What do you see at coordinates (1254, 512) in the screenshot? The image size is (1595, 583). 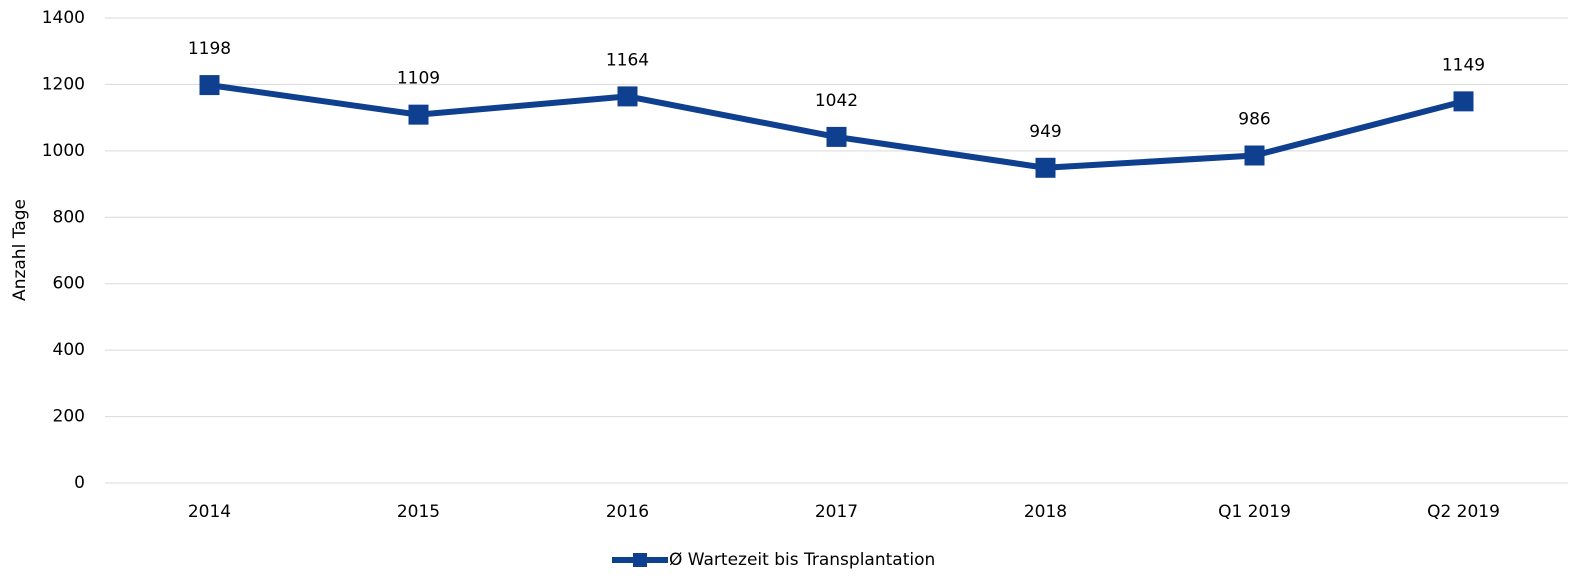 I see `x-tick-label: Q1 2019` at bounding box center [1254, 512].